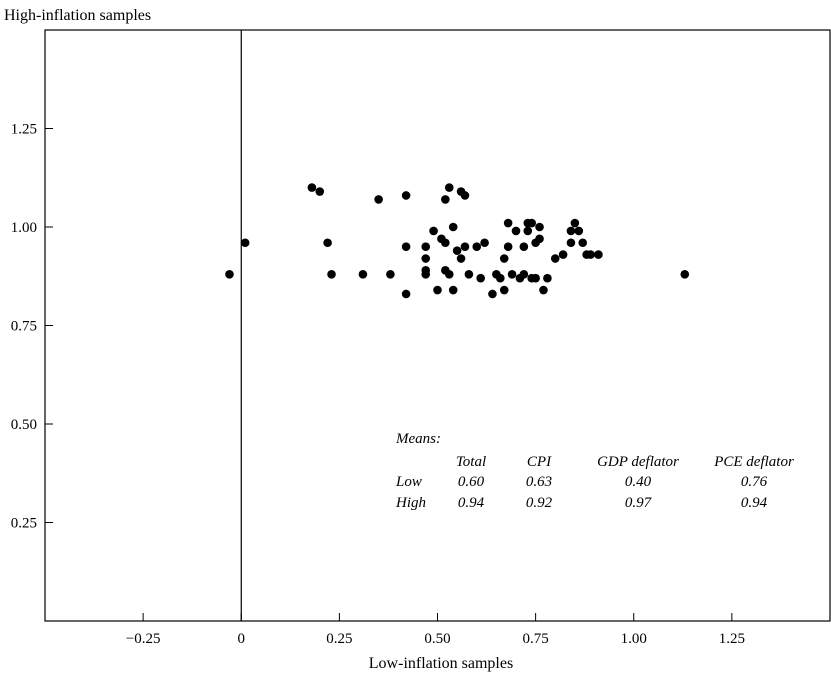  I want to click on means-title: Means:, so click(418, 439).